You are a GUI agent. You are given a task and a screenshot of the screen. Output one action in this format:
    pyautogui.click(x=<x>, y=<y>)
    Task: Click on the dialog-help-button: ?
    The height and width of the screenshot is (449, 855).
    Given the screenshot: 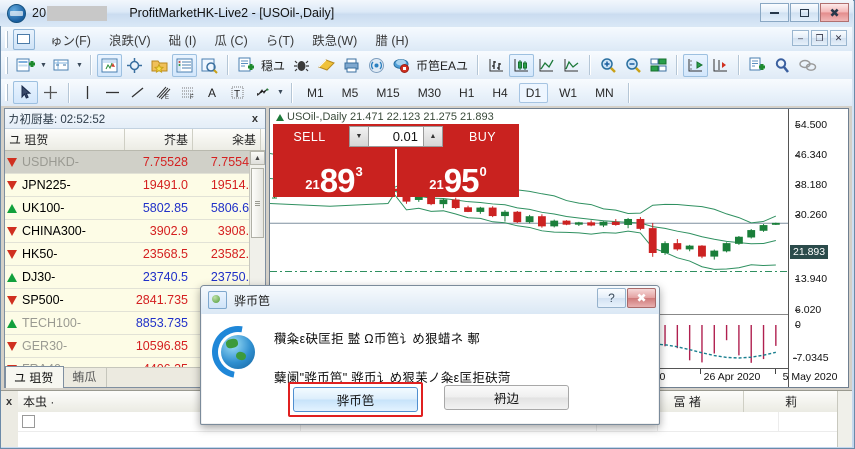 What is the action you would take?
    pyautogui.click(x=611, y=298)
    